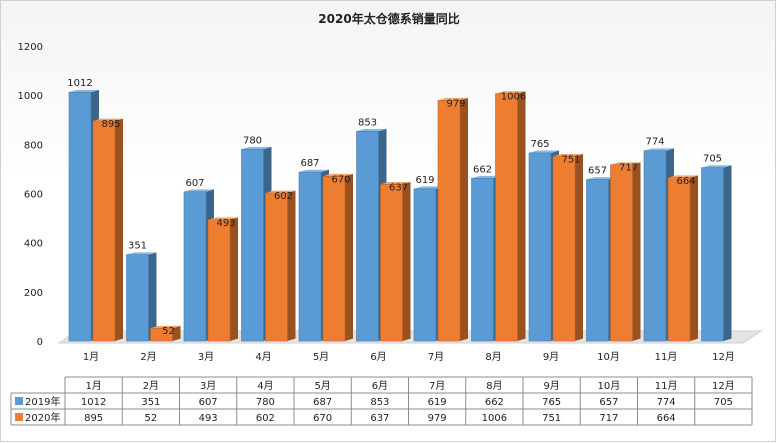  Describe the element at coordinates (482, 169) in the screenshot. I see `data-label-2019: 662` at that location.